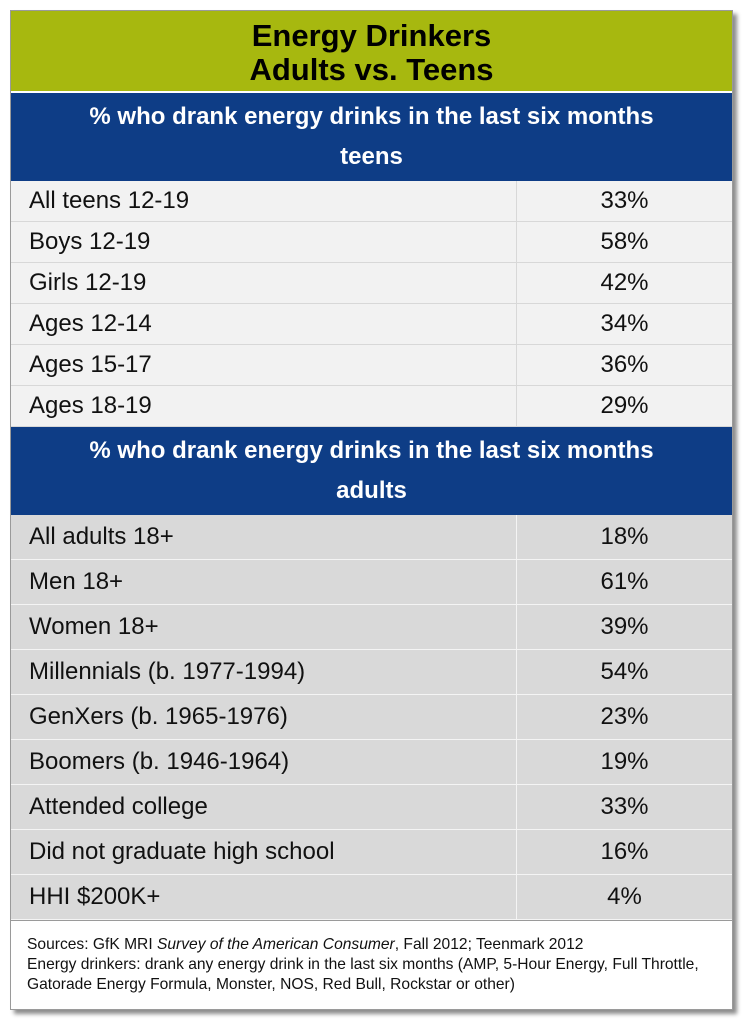 The image size is (749, 1024). Describe the element at coordinates (264, 672) in the screenshot. I see `row-label: Millennials (b. 1977-1994)` at that location.